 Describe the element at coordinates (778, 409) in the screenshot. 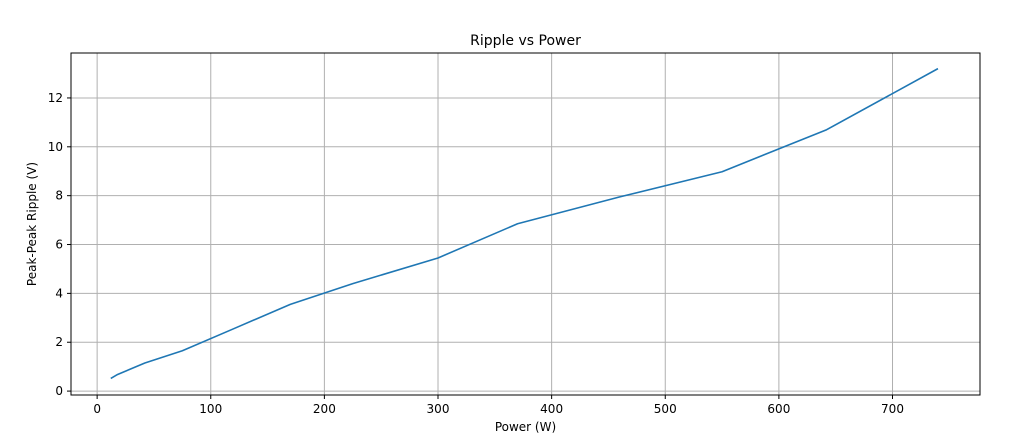

I see `x-tick-label: 600` at that location.